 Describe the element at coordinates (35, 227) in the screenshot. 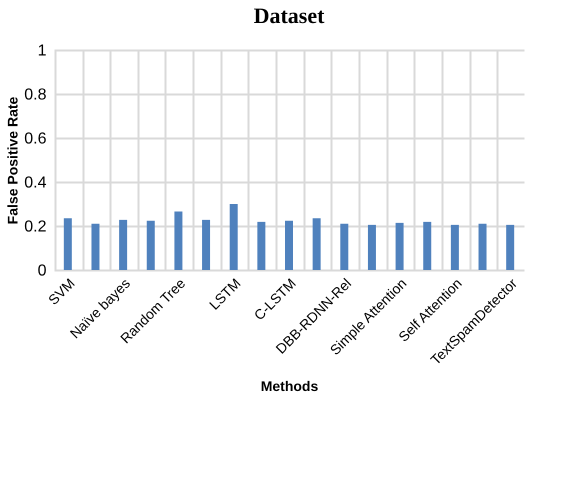

I see `y-tick-label: 0.2` at that location.